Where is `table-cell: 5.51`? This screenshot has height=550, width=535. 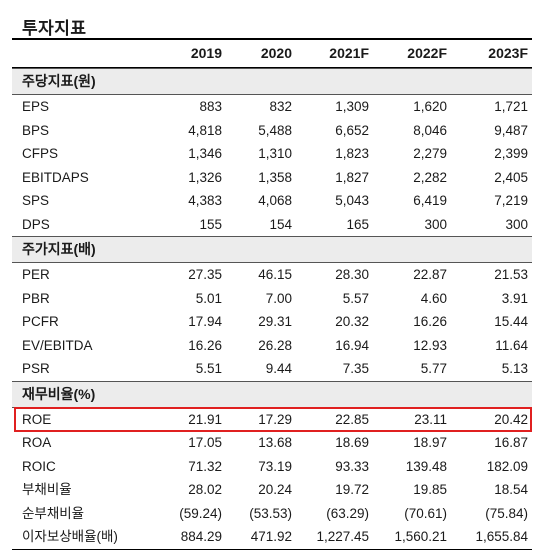
table-cell: 5.51 is located at coordinates (208, 368).